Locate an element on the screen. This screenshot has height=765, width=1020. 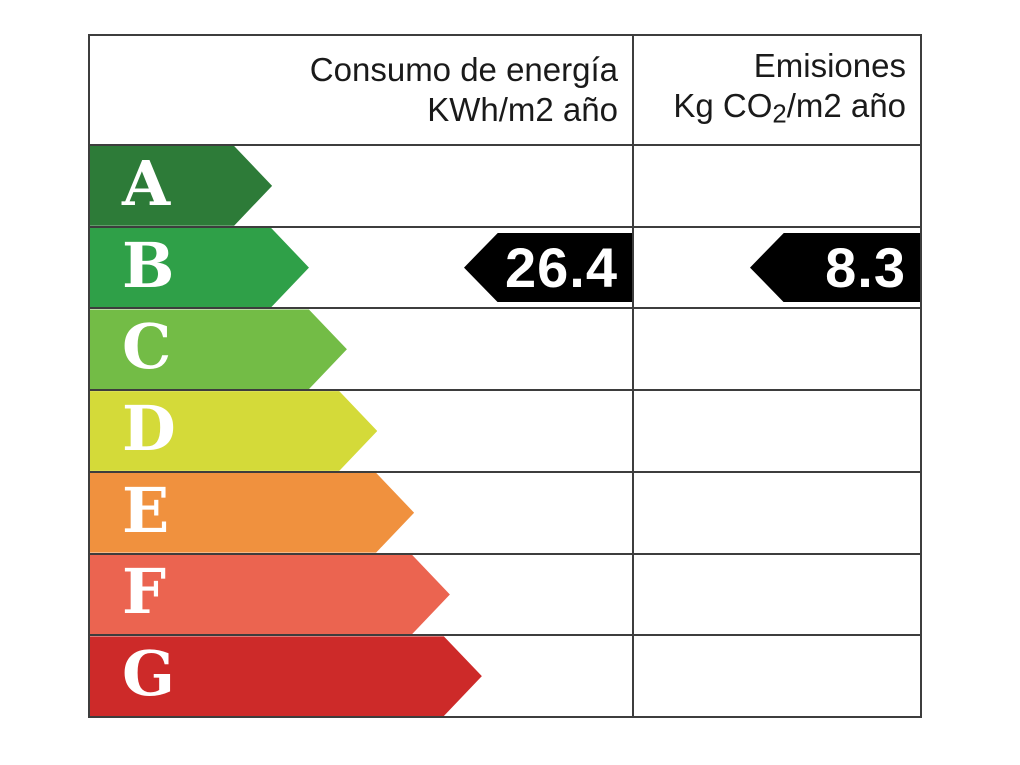
consumption-cell: E is located at coordinates (362, 513).